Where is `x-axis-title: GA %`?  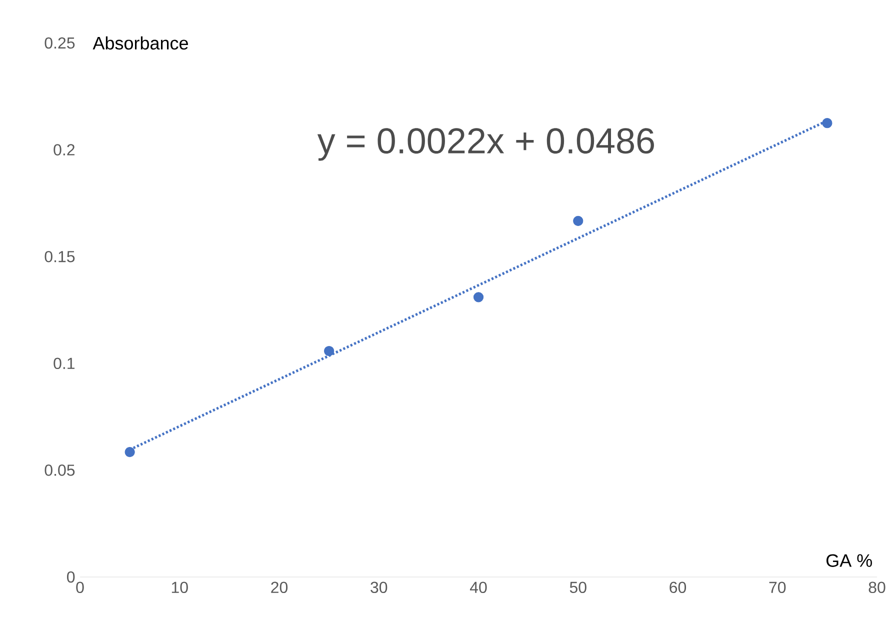 x-axis-title: GA % is located at coordinates (849, 560).